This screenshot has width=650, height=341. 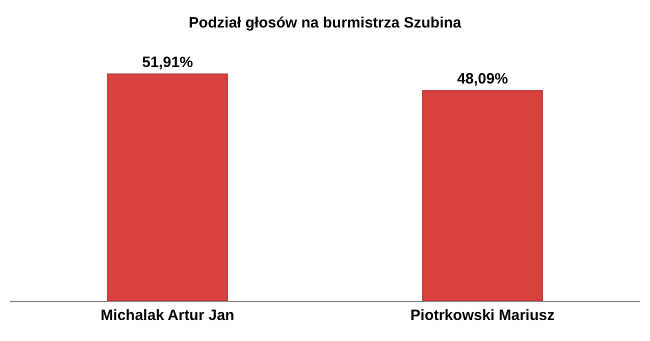 What do you see at coordinates (325, 23) in the screenshot?
I see `chart-title: Podział głosów na burmistrza Szubina` at bounding box center [325, 23].